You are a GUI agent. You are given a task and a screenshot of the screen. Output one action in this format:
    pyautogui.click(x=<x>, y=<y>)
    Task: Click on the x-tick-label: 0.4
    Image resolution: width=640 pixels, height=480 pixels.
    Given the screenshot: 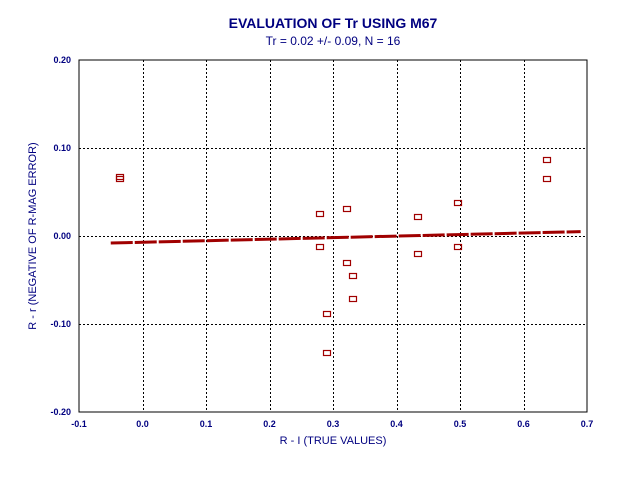 What is the action you would take?
    pyautogui.click(x=396, y=424)
    